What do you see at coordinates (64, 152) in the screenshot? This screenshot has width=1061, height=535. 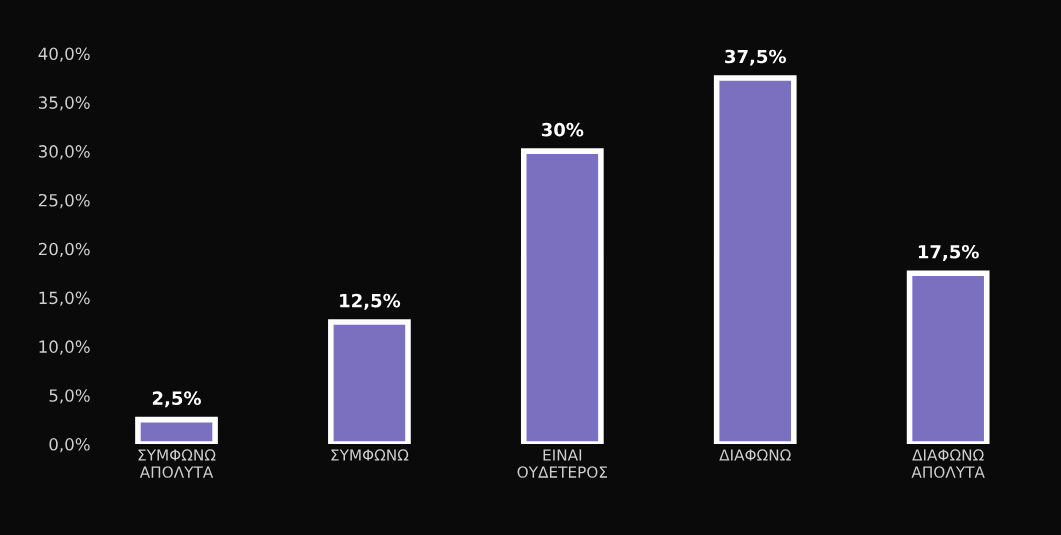 I see `y-tick-label: 30,0%` at bounding box center [64, 152].